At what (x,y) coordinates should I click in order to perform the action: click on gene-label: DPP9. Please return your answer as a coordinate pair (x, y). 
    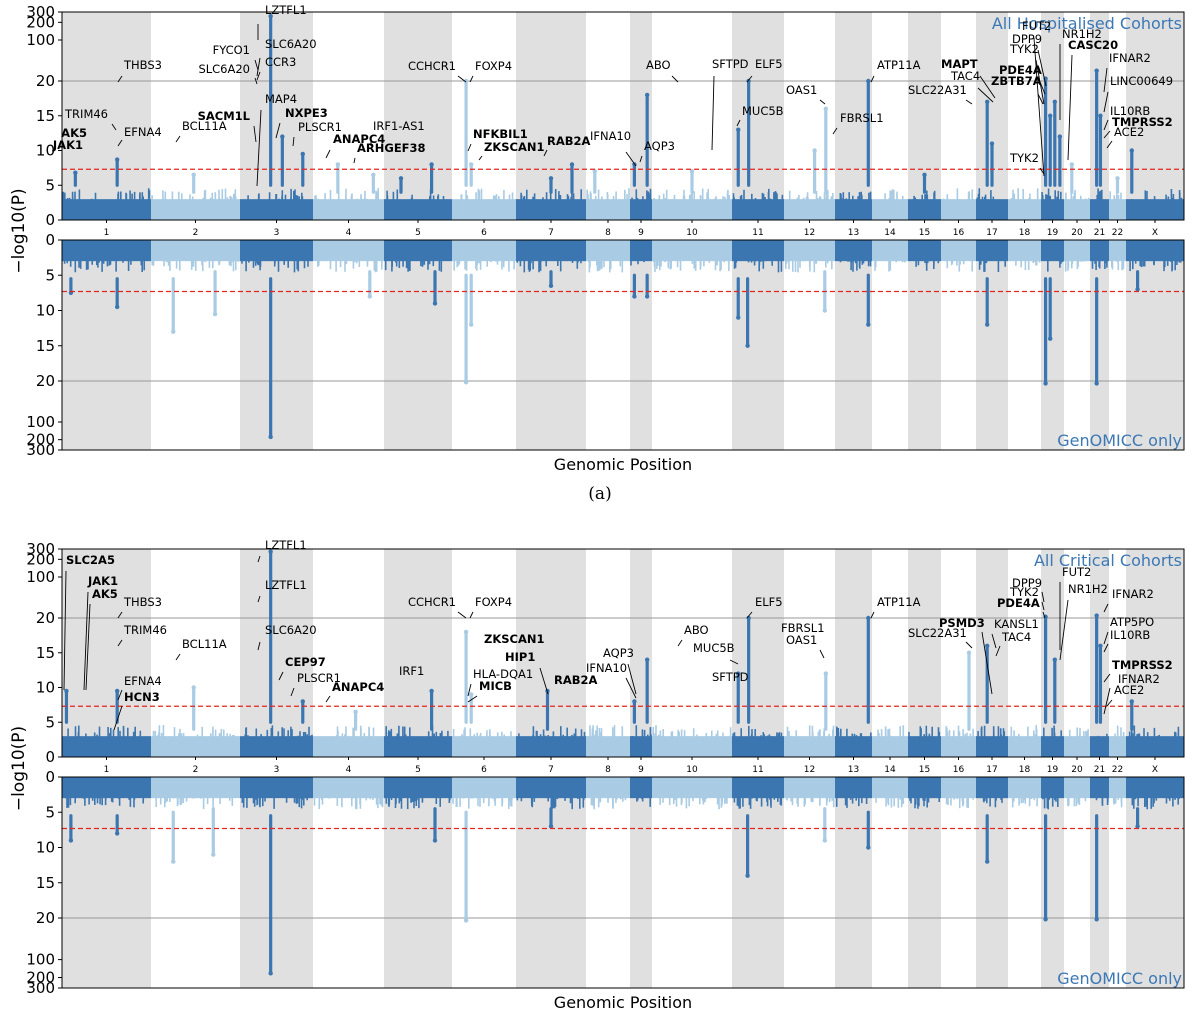
    Looking at the image, I should click on (1027, 583).